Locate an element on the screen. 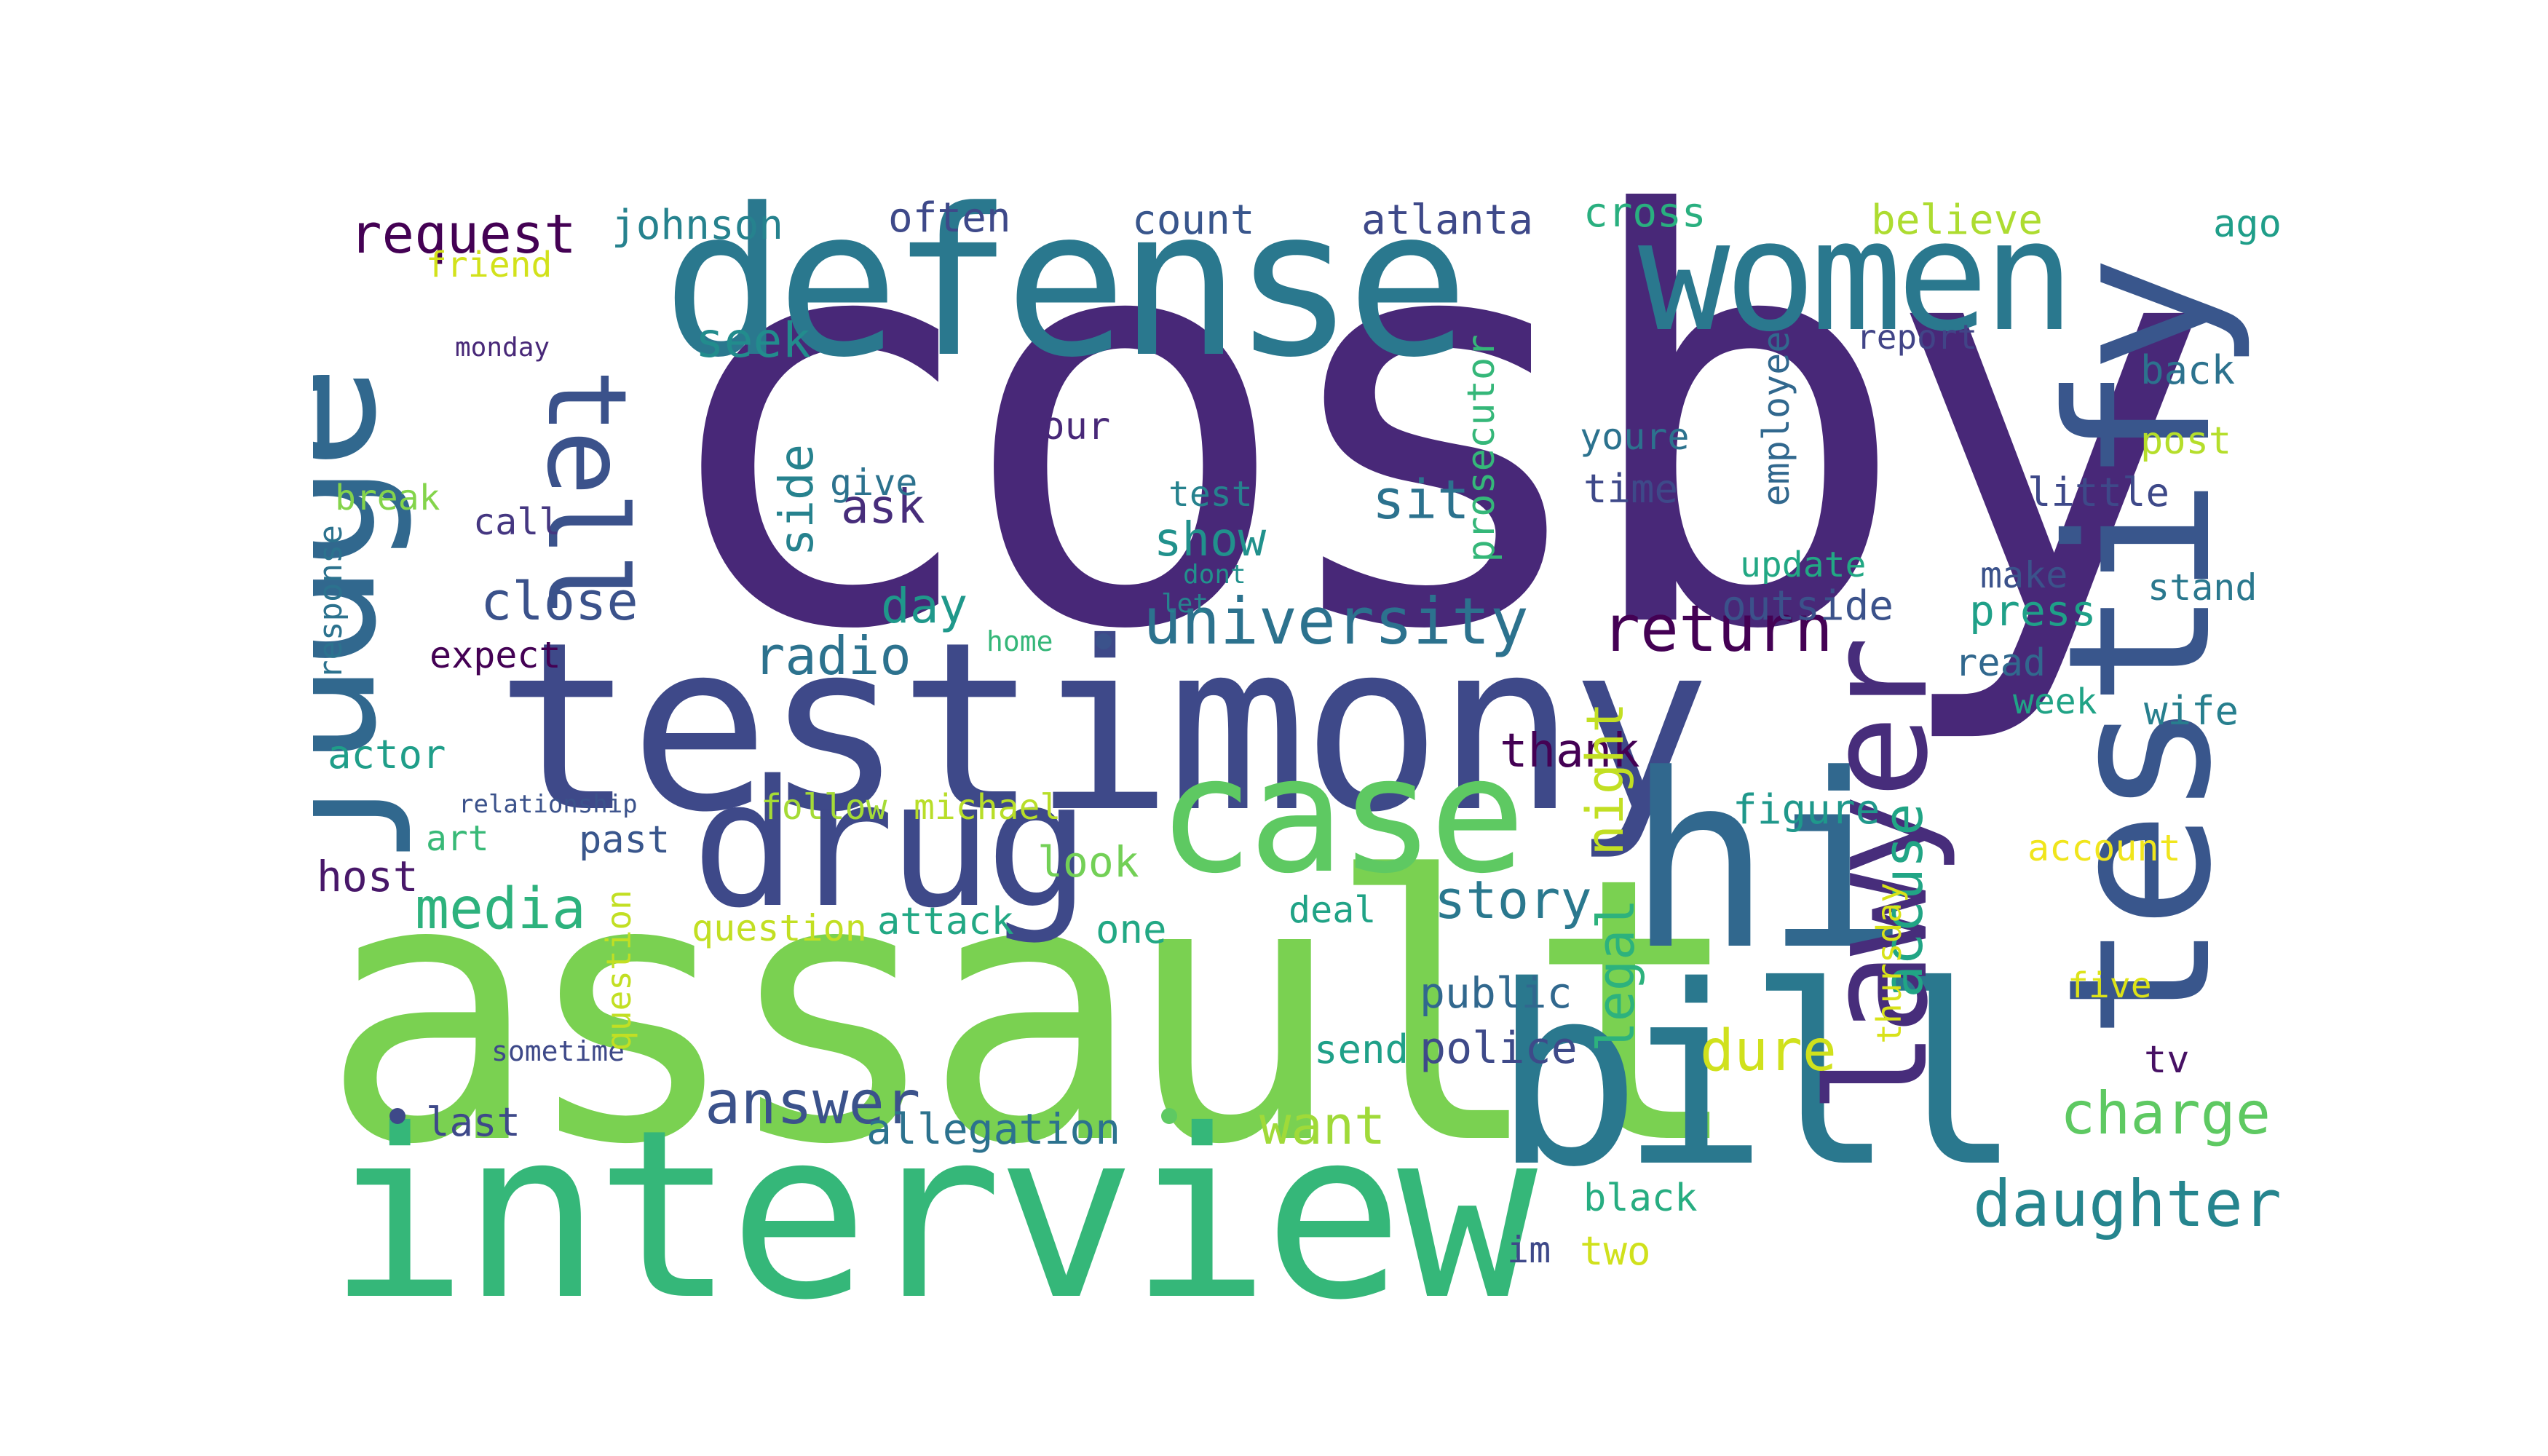  word-show: show is located at coordinates (1210, 540).